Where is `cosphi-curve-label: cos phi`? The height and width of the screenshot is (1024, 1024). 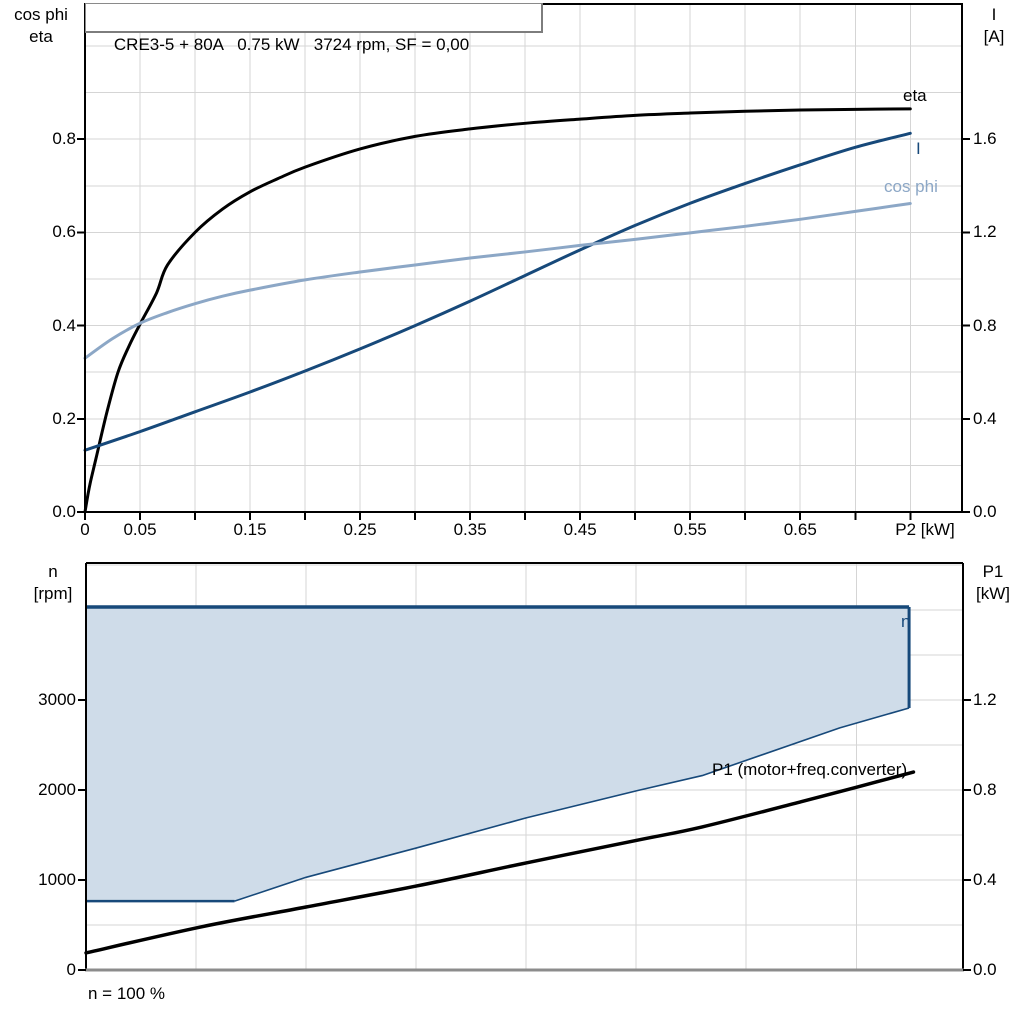 cosphi-curve-label: cos phi is located at coordinates (911, 186).